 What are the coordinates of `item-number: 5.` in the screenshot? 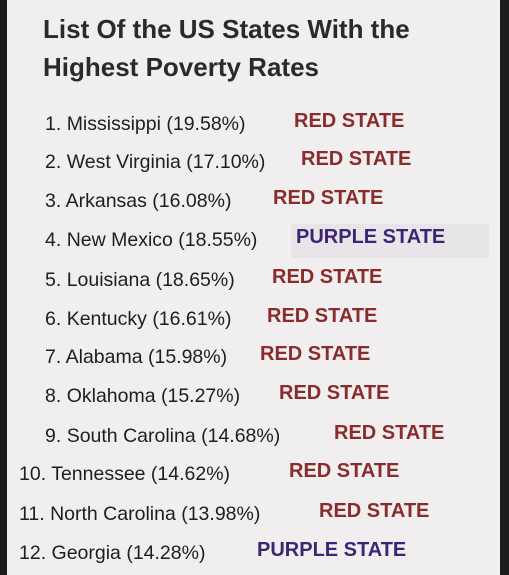 It's located at (56, 280).